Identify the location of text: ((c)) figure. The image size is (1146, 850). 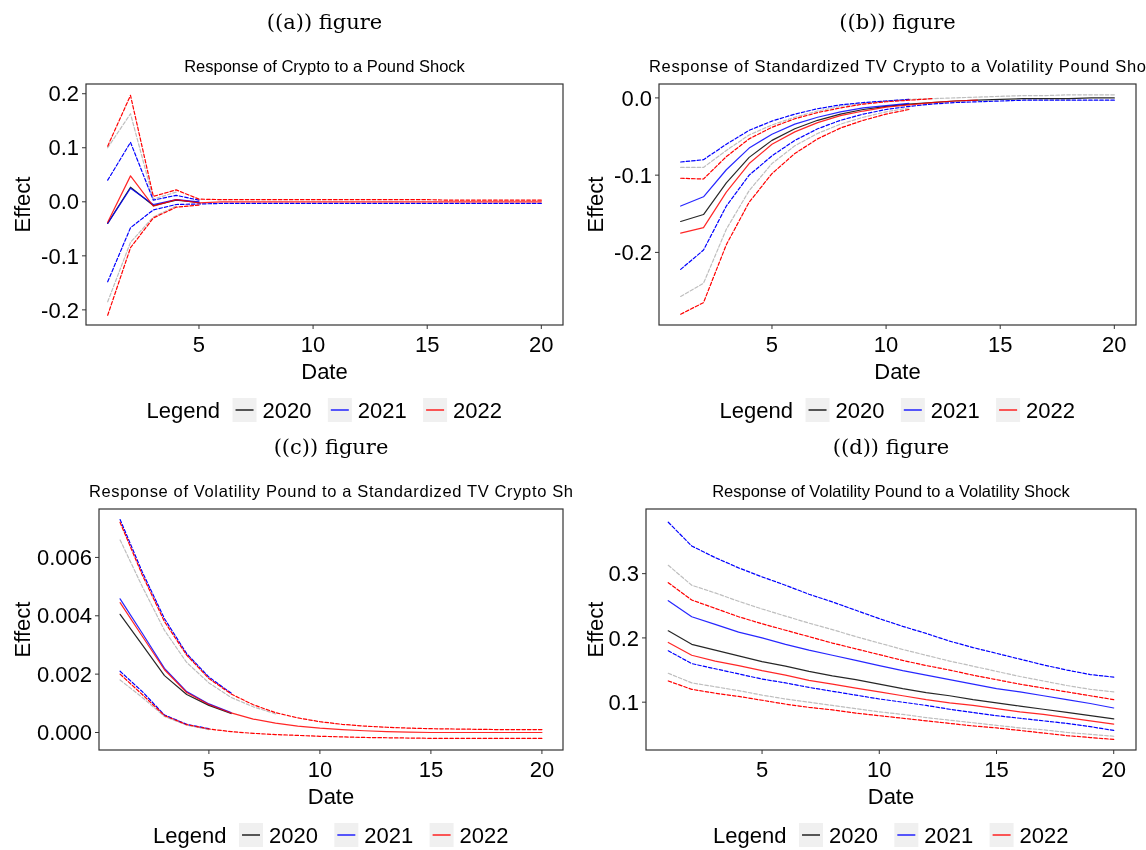
(331, 447).